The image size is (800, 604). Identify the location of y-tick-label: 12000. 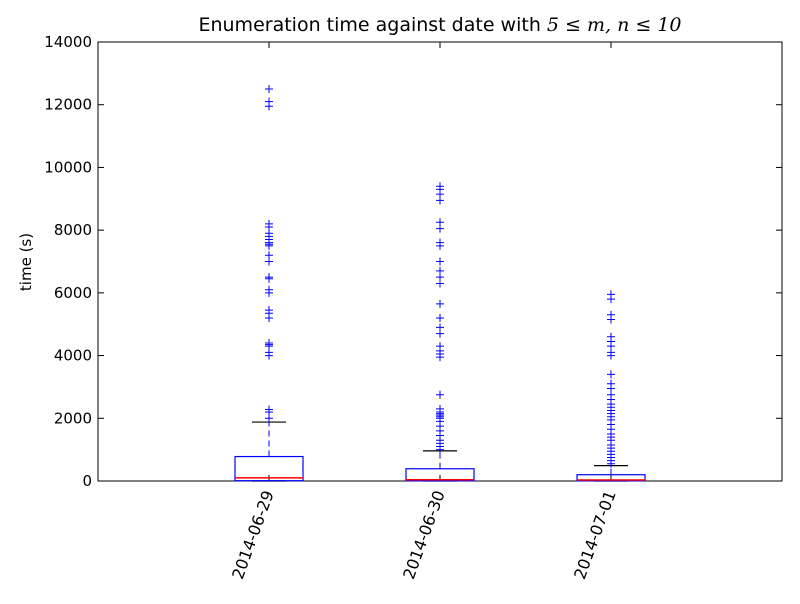
(68, 105).